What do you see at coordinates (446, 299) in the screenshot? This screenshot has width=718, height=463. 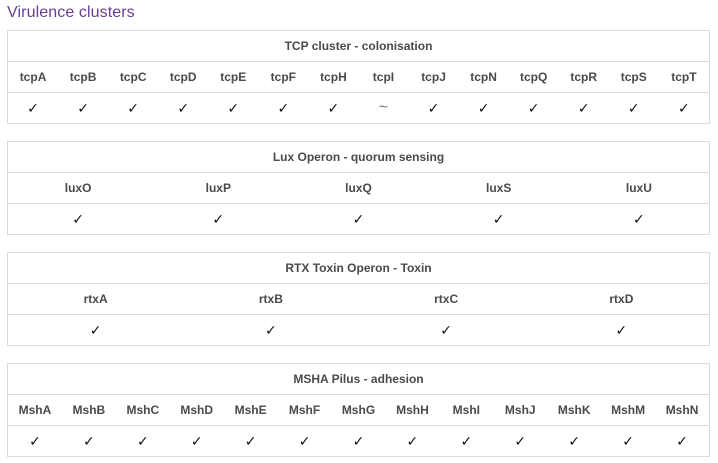 I see `gene-name: rtxC` at bounding box center [446, 299].